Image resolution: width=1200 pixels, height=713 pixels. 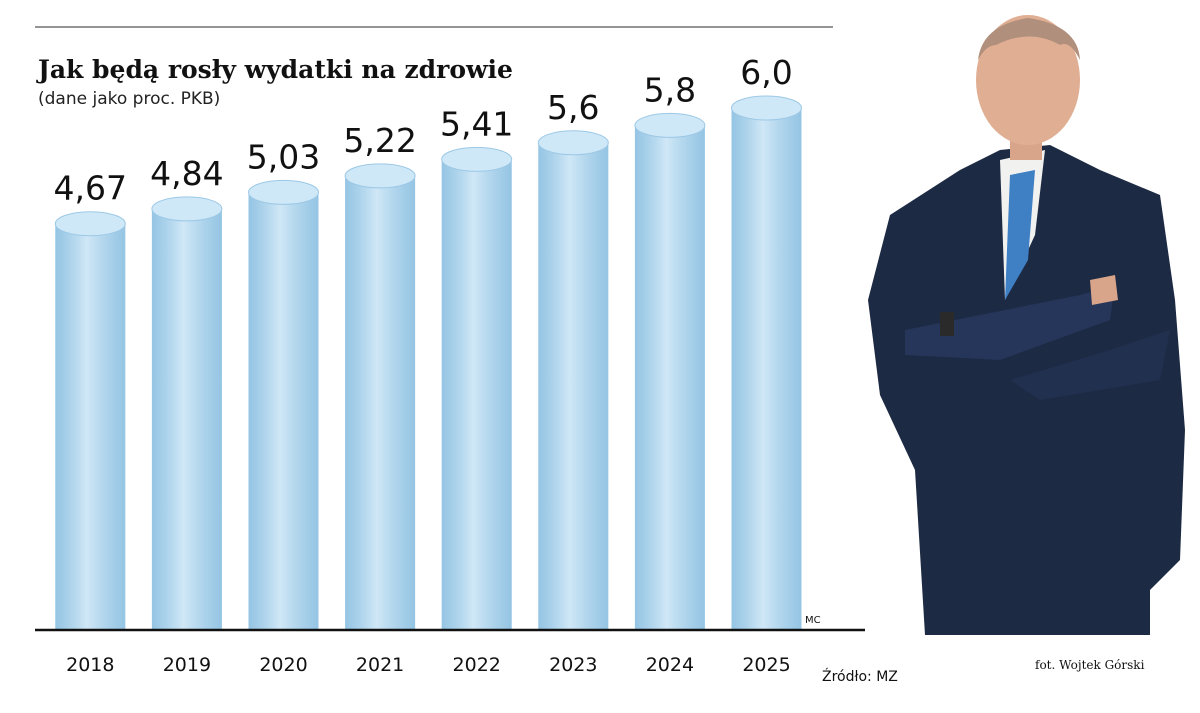 I want to click on author-mark: MC, so click(x=813, y=620).